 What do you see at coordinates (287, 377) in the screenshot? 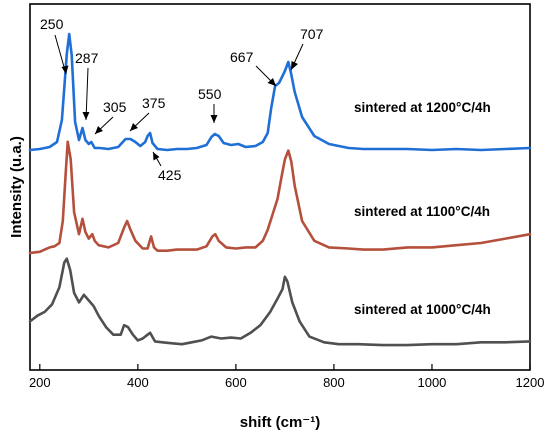
I see `x-axis-ticks: 200 400 600 800 1000 1200` at bounding box center [287, 377].